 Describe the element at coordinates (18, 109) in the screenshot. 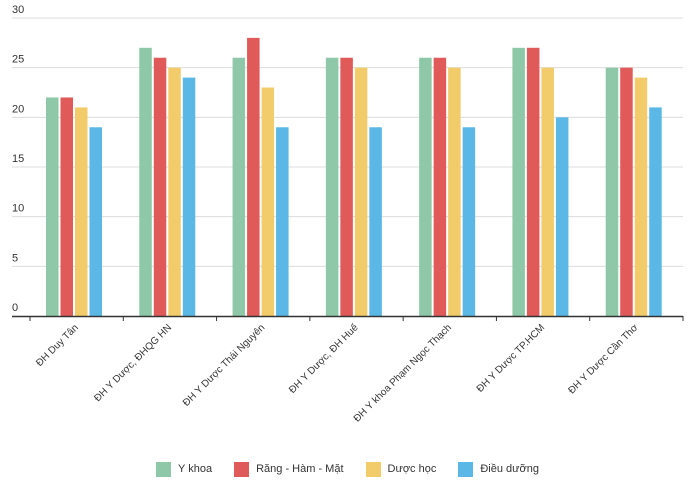

I see `y-tick-label: 20` at that location.